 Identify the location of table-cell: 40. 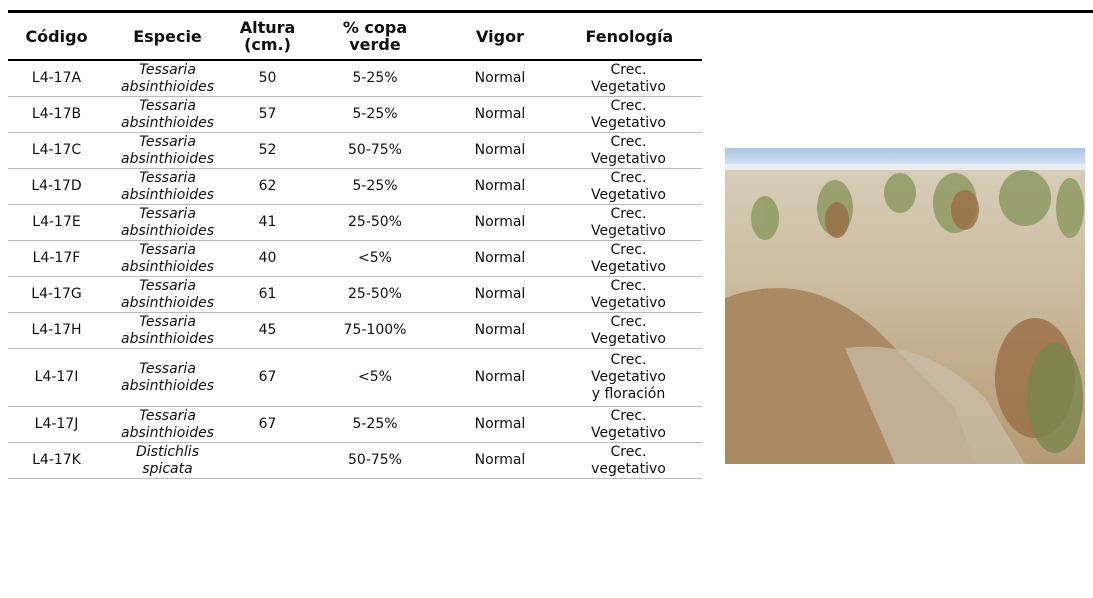
(267, 258).